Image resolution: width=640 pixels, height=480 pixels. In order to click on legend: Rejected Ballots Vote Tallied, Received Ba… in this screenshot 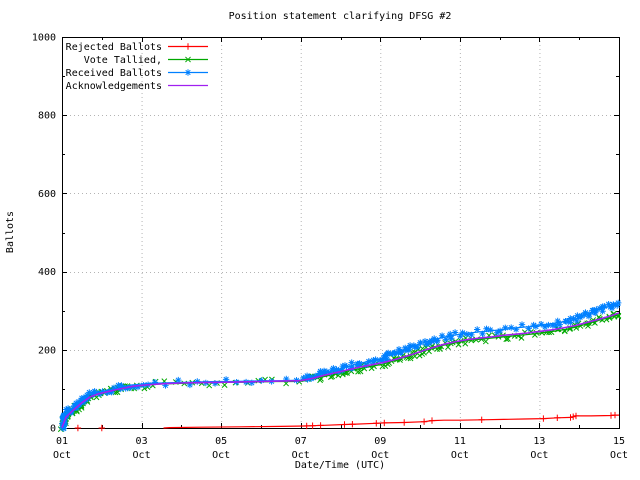, I will do `click(137, 67)`.